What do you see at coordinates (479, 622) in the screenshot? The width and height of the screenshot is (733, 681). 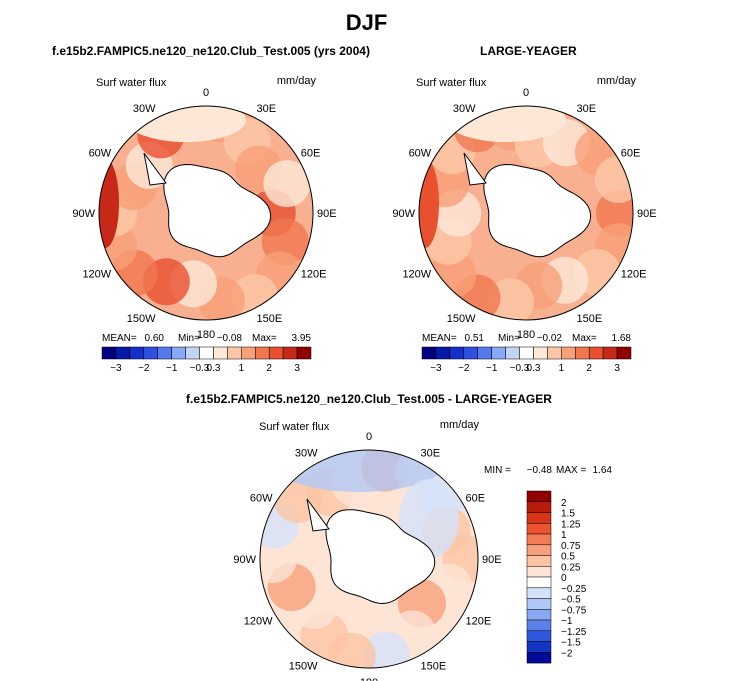 I see `panel-3-lon-label: 120E` at bounding box center [479, 622].